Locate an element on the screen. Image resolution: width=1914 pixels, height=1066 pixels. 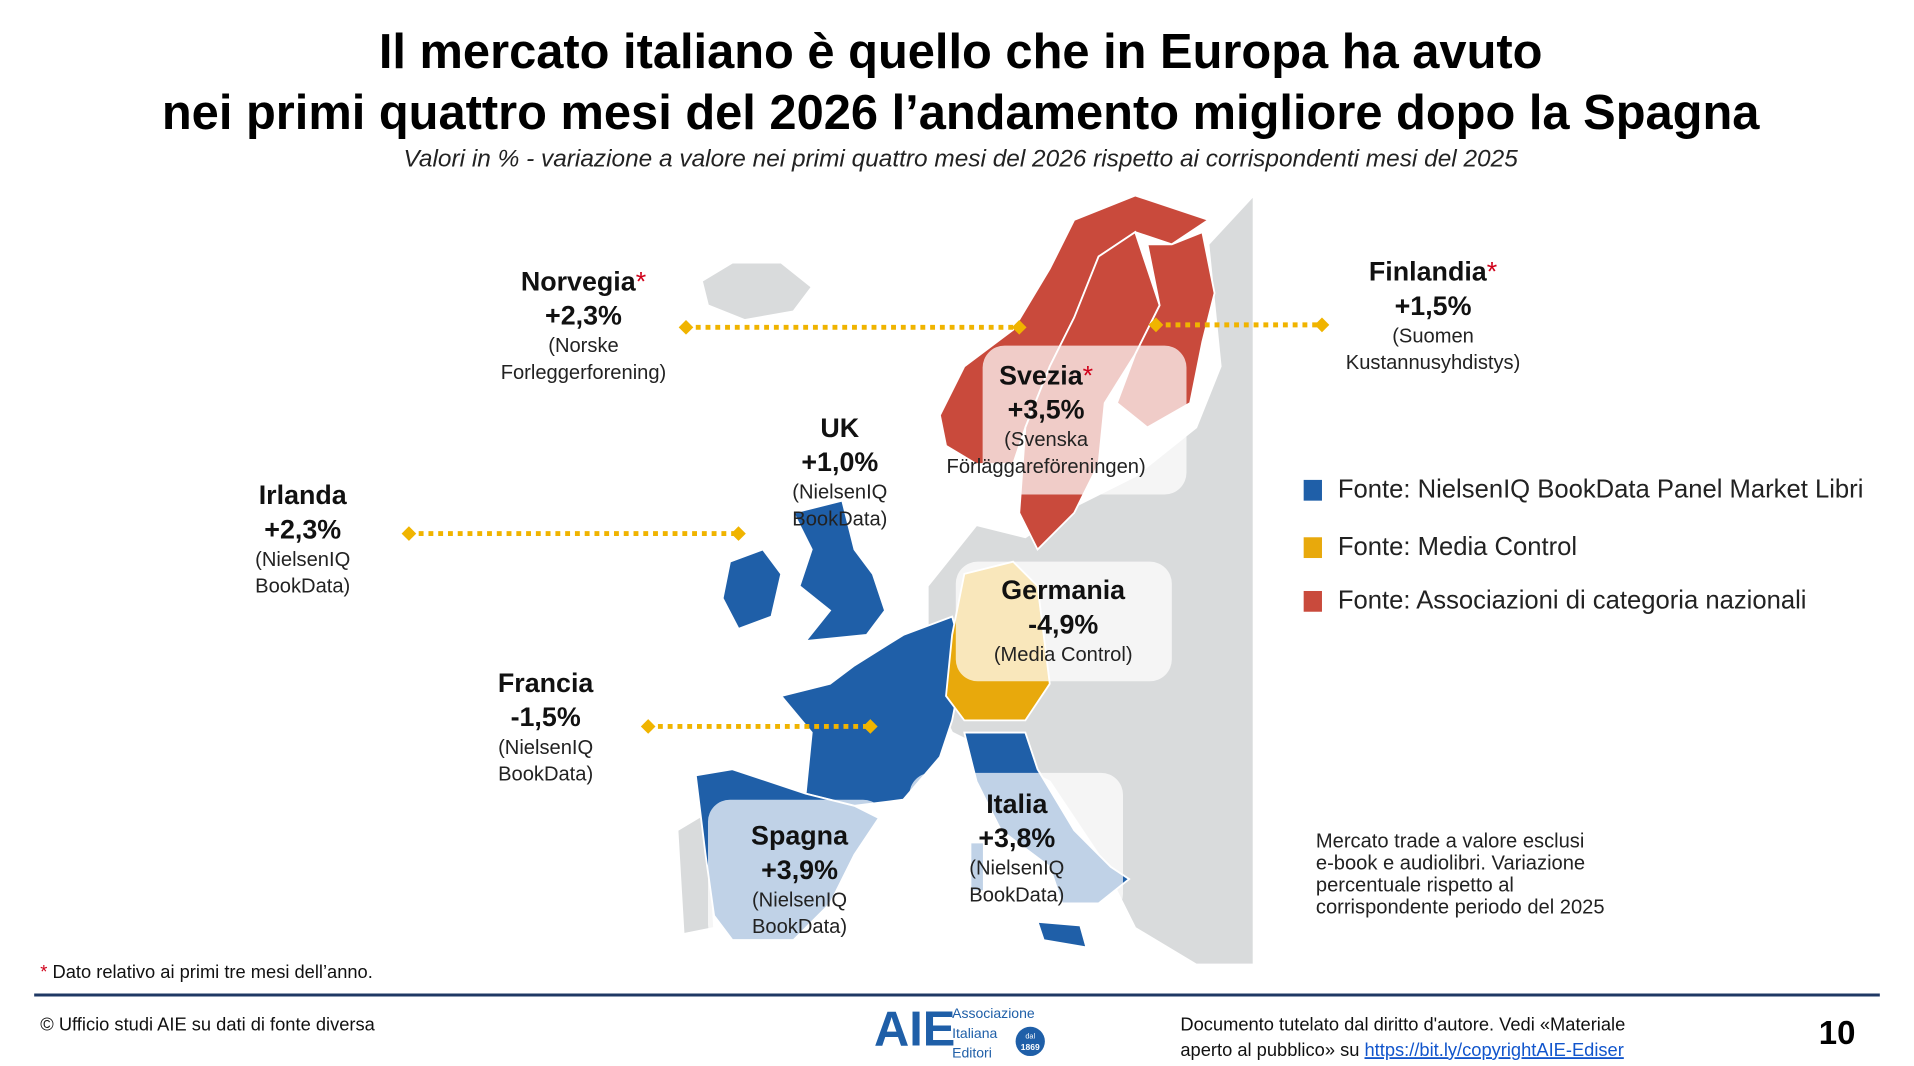
note: percentuale rispetto al is located at coordinates (1415, 886).